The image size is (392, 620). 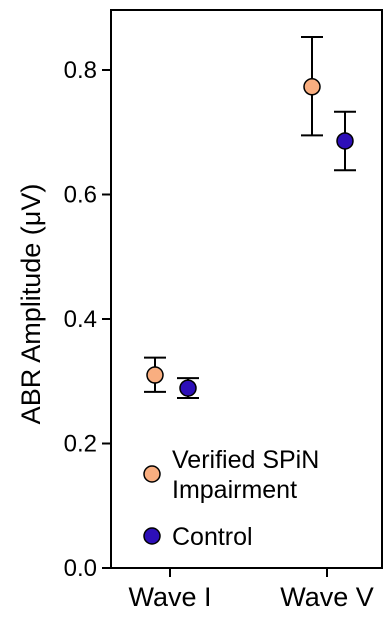 What do you see at coordinates (80, 568) in the screenshot?
I see `y-tick-label: 0.0` at bounding box center [80, 568].